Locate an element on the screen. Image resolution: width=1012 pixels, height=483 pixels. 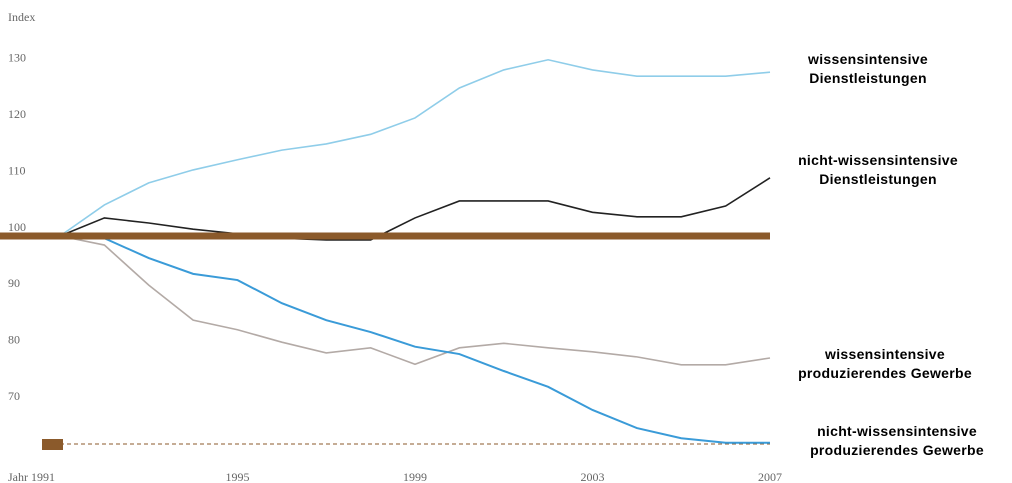
y-tick-label: 90 is located at coordinates (14, 283).